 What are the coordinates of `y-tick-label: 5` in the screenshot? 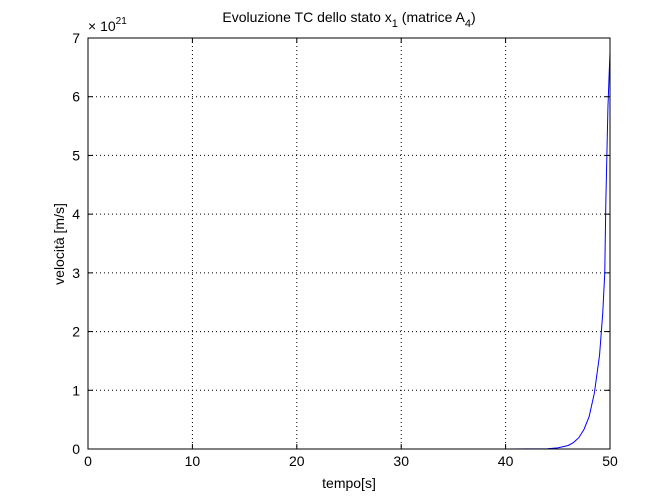 It's located at (76, 155).